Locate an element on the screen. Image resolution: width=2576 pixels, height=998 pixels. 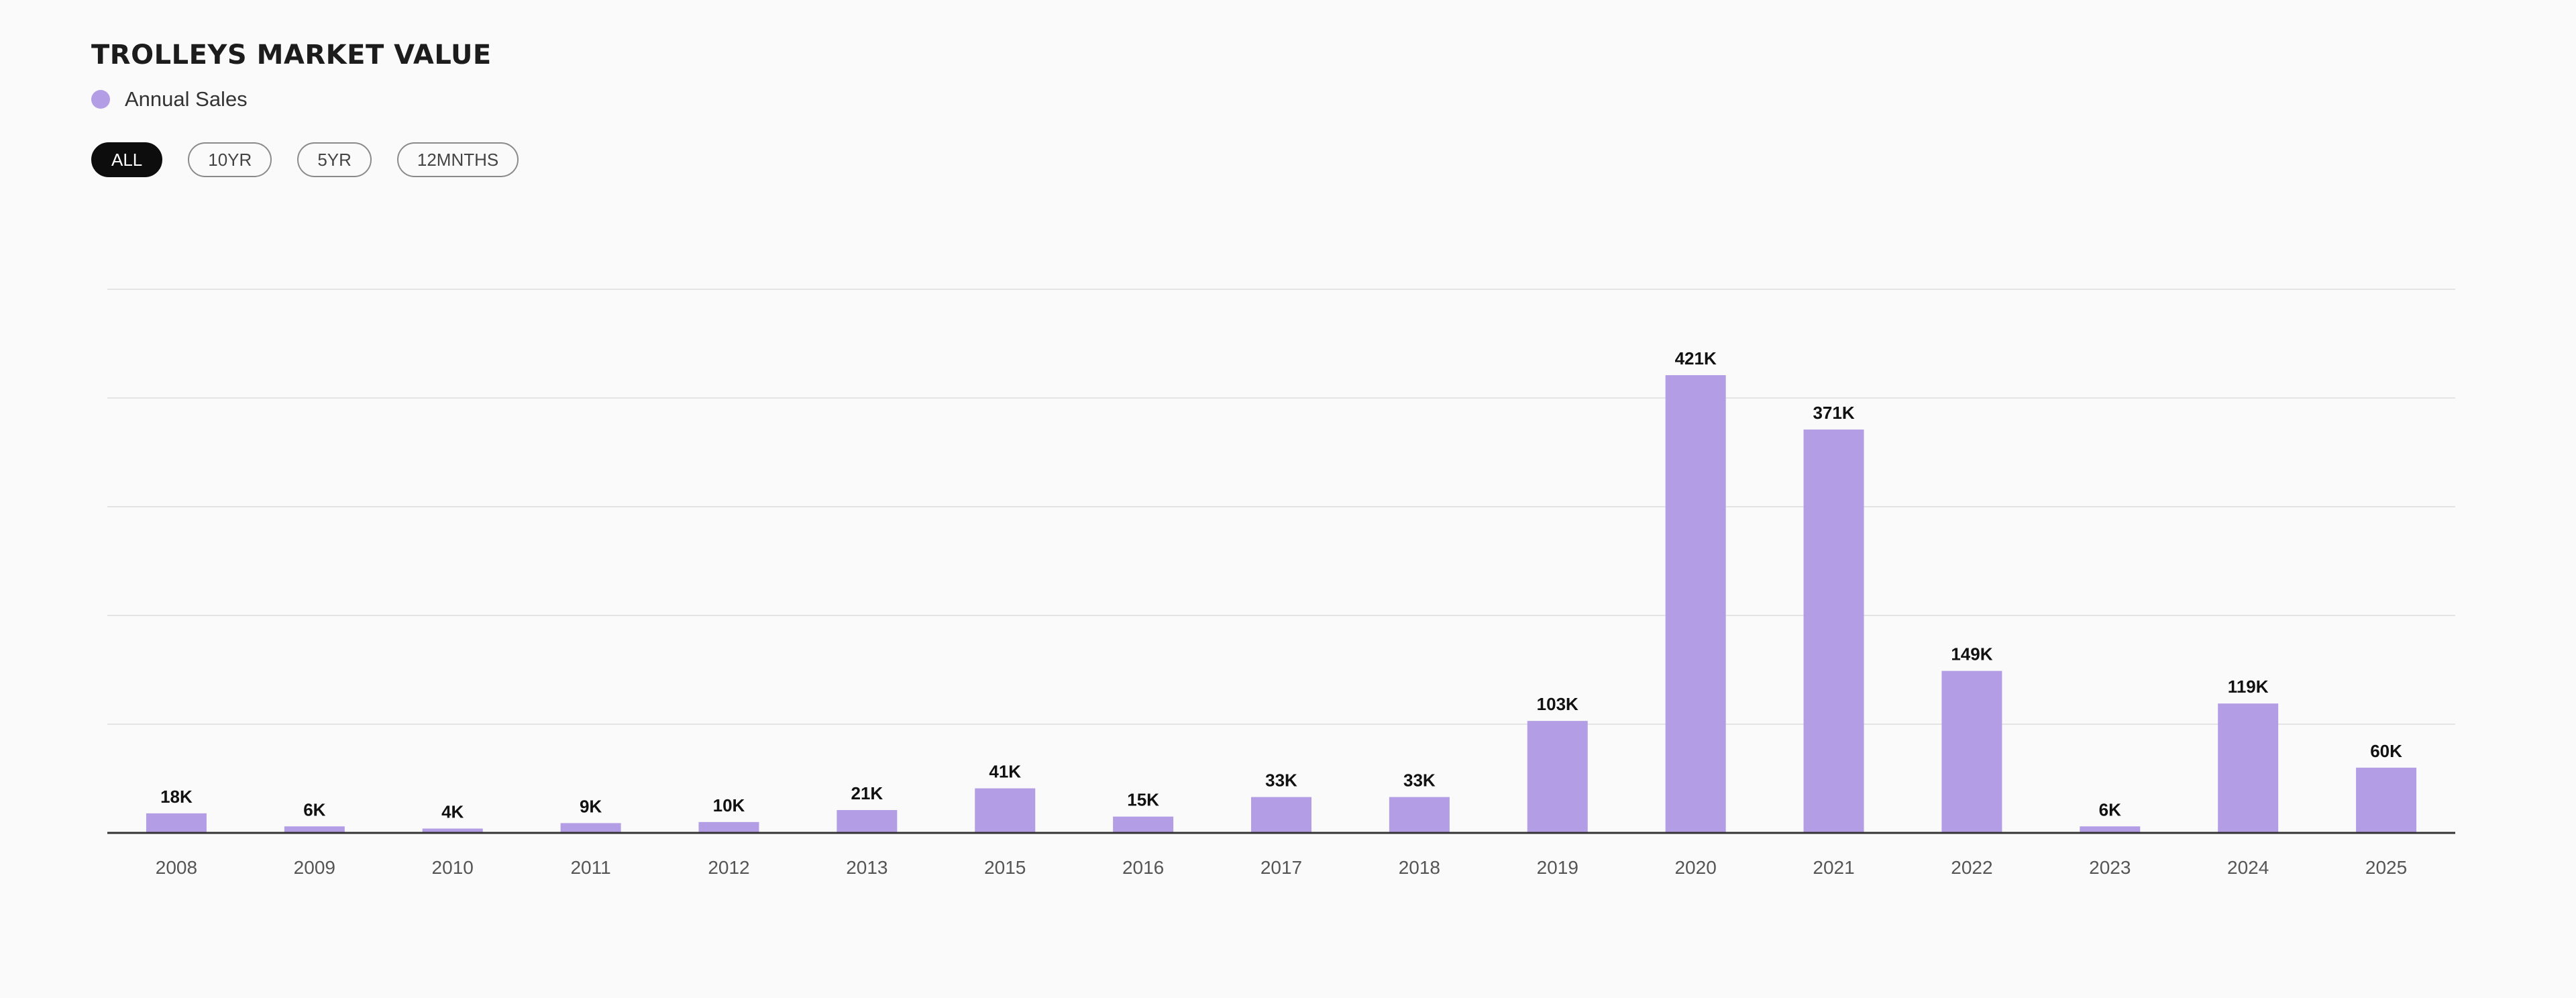
bar-value-label: 15K is located at coordinates (1143, 800).